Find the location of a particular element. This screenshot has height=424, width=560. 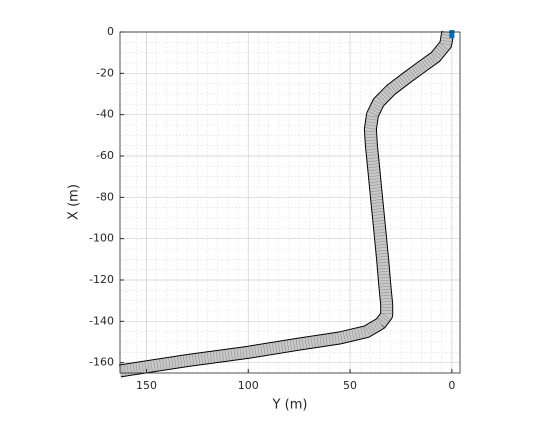

y-tick-label: 0 is located at coordinates (110, 31).